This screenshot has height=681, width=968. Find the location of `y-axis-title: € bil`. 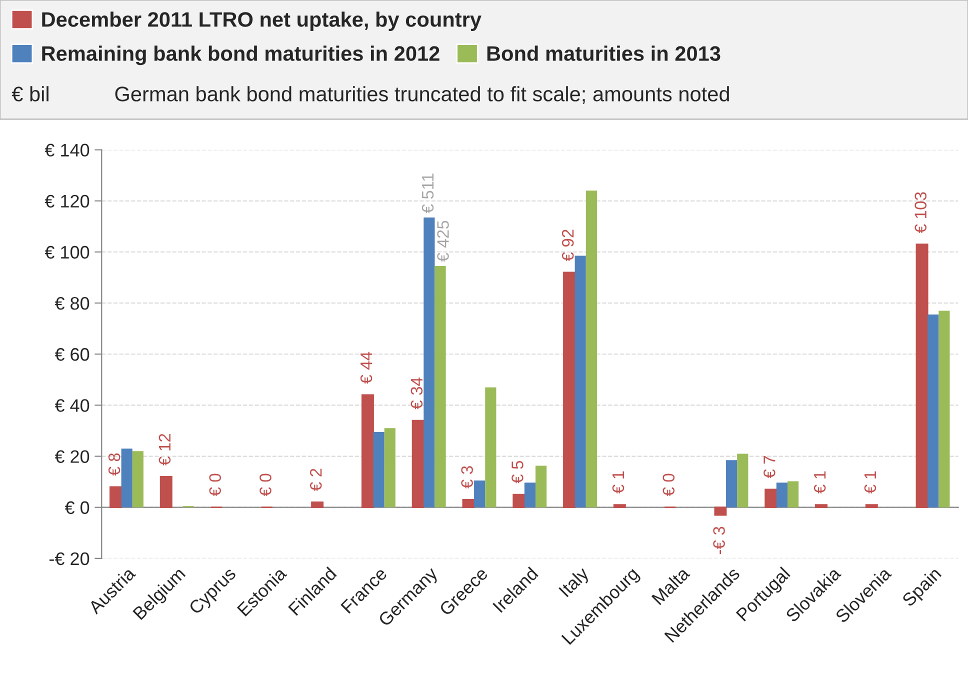

y-axis-title: € bil is located at coordinates (30, 94).